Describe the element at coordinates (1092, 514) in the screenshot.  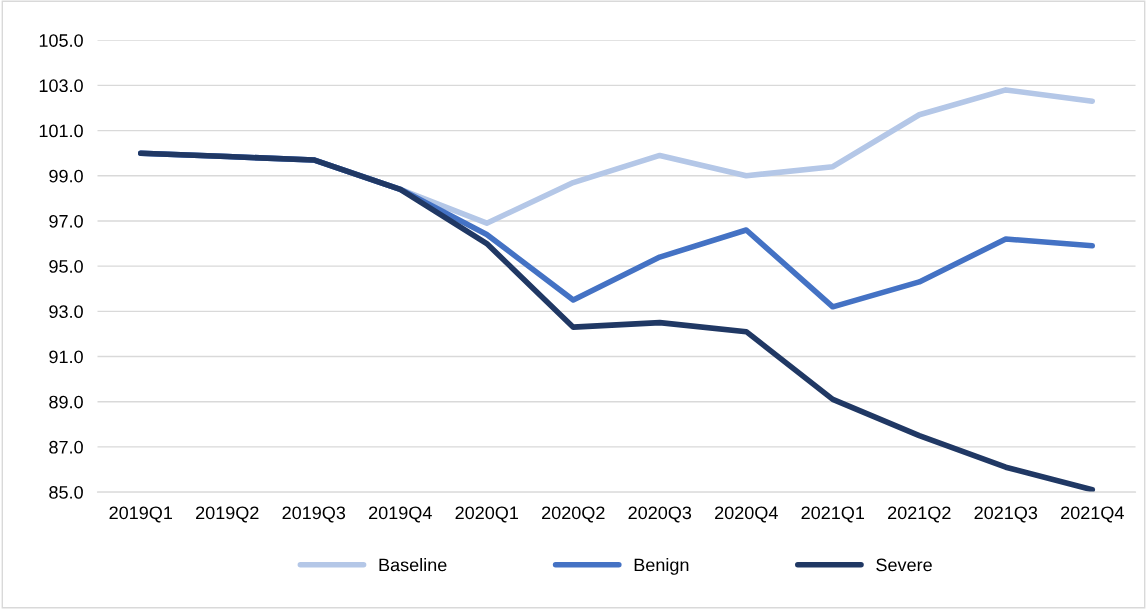
I see `x-tick-label: 2021Q4` at that location.